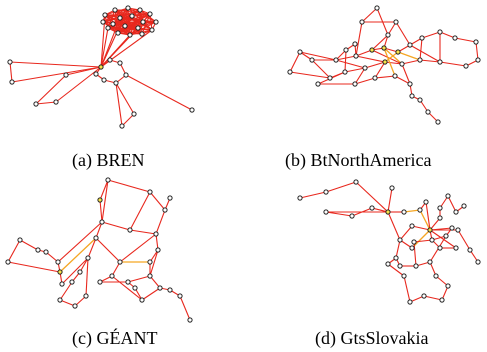  I want to click on panel-b-graph, so click(384, 65).